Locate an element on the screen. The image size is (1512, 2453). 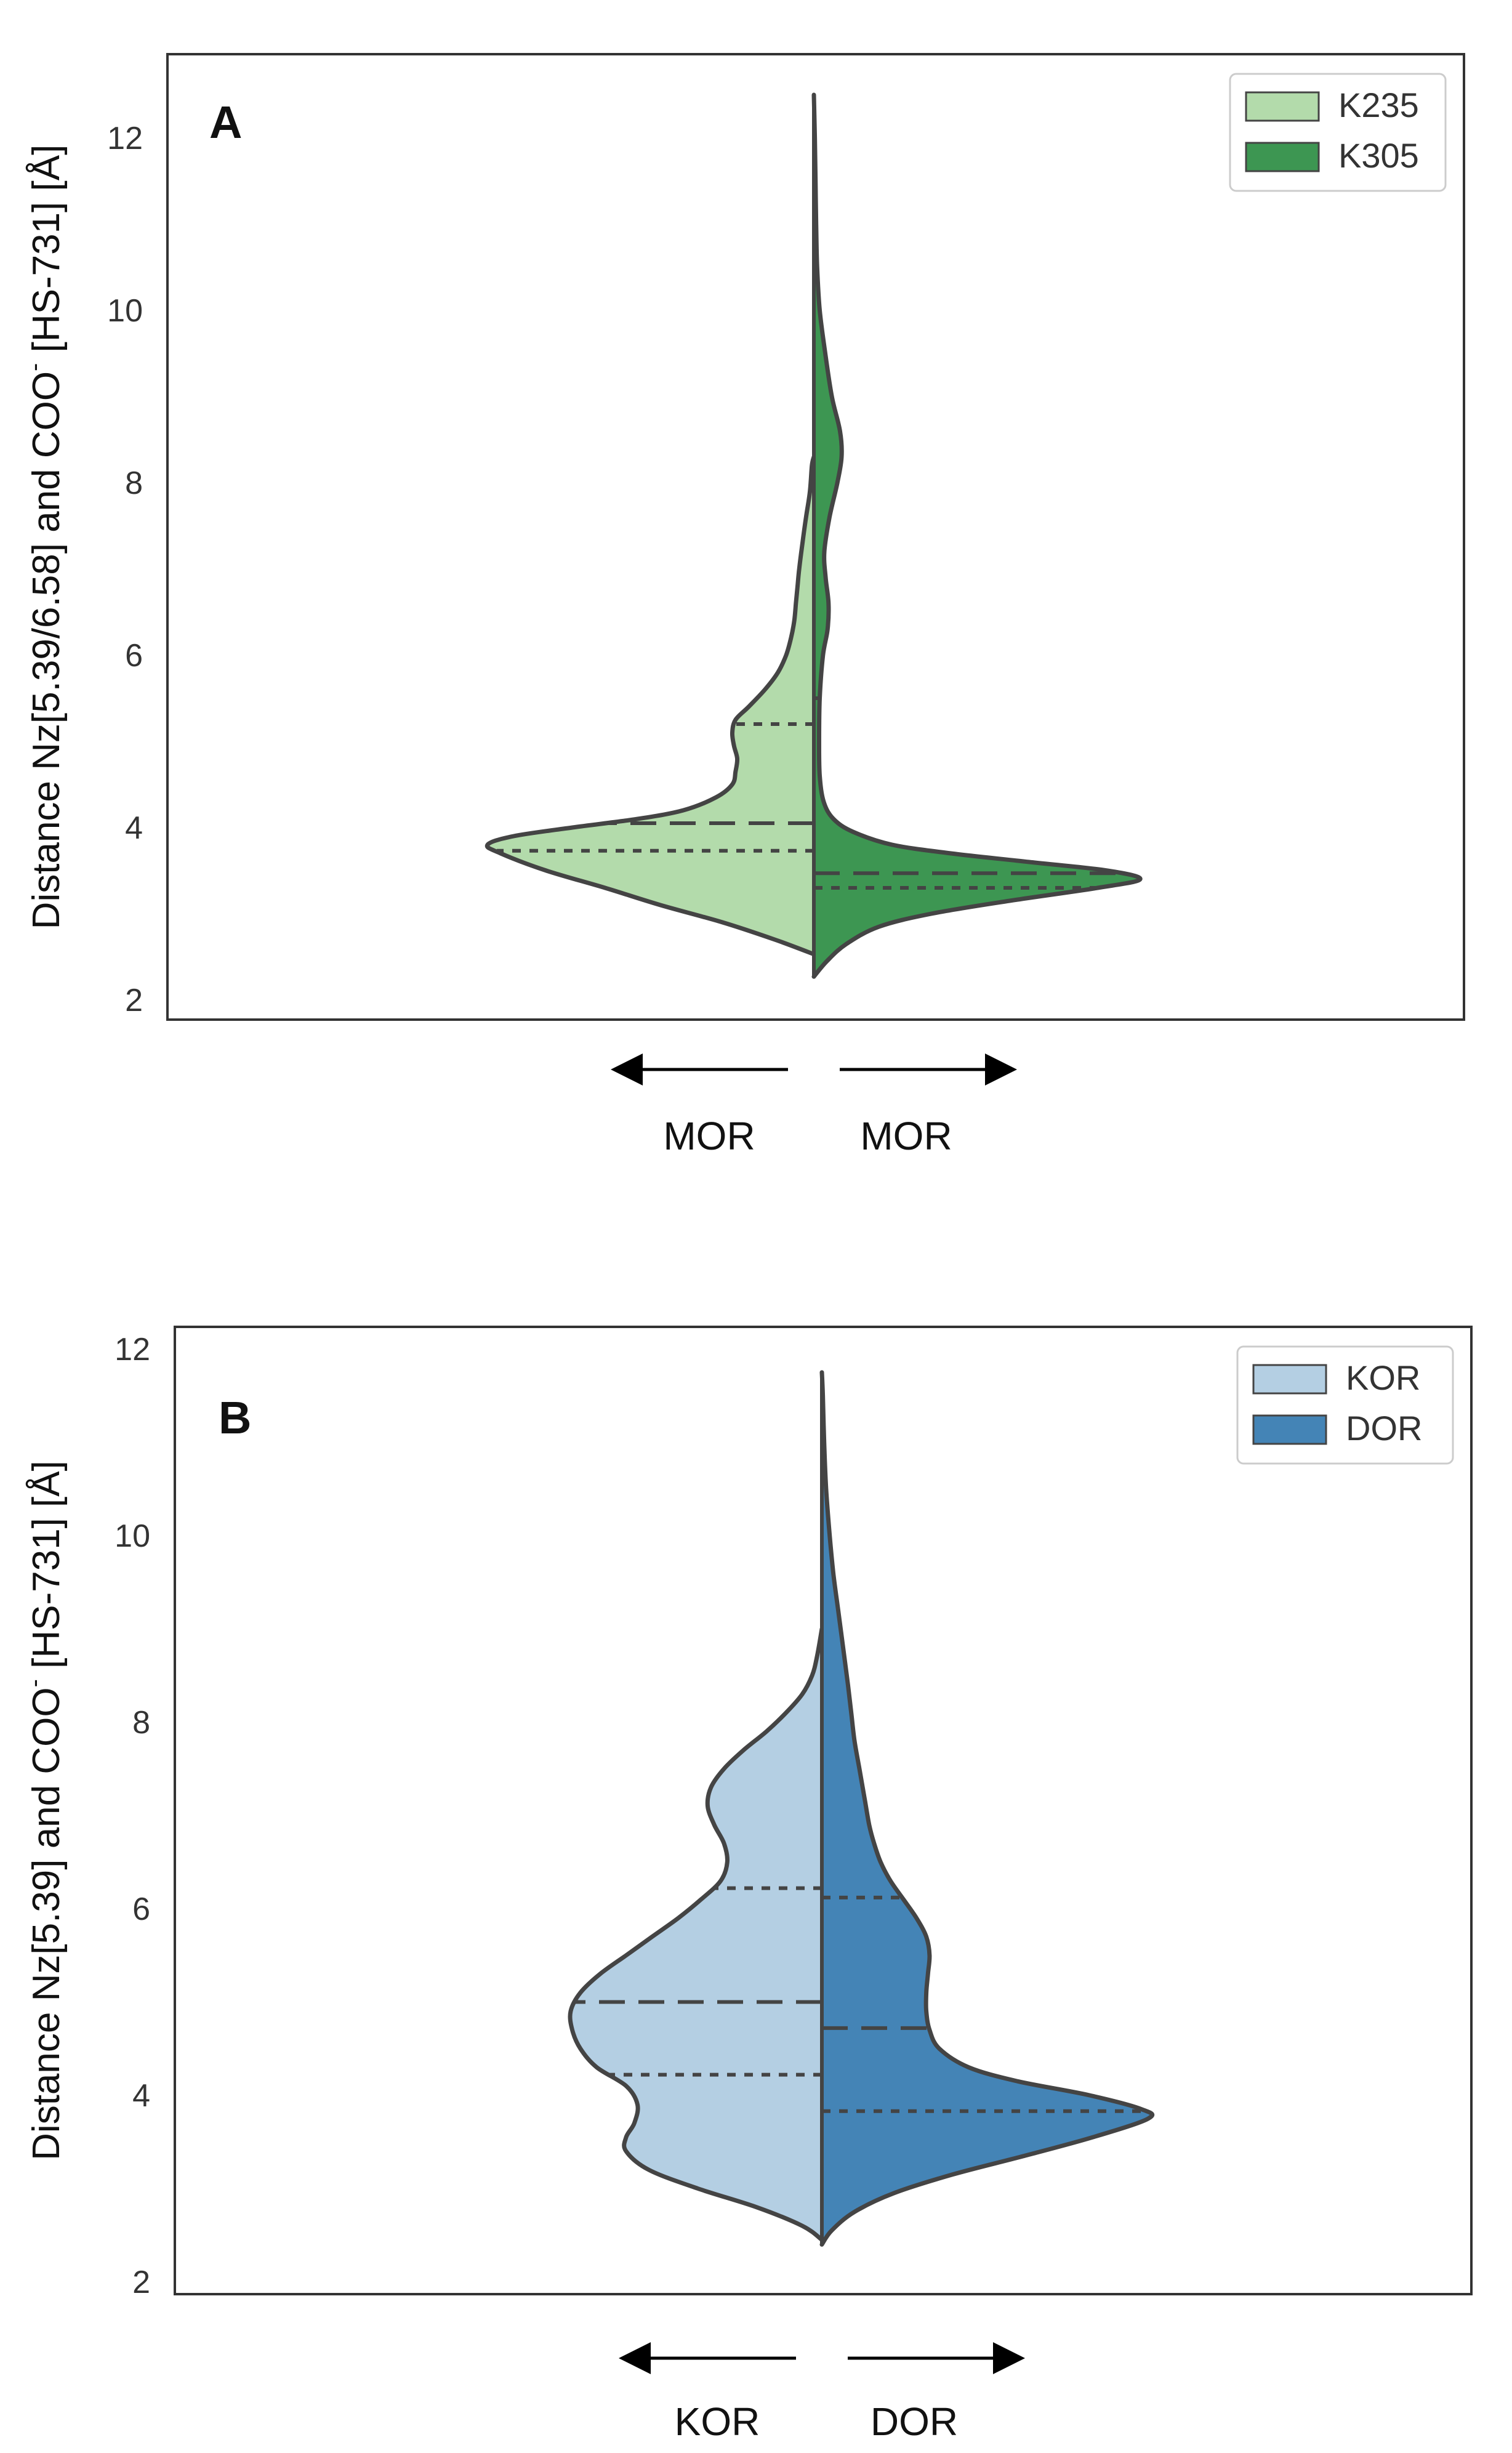
direction-arrows: KOR DOR is located at coordinates (822, 2393).